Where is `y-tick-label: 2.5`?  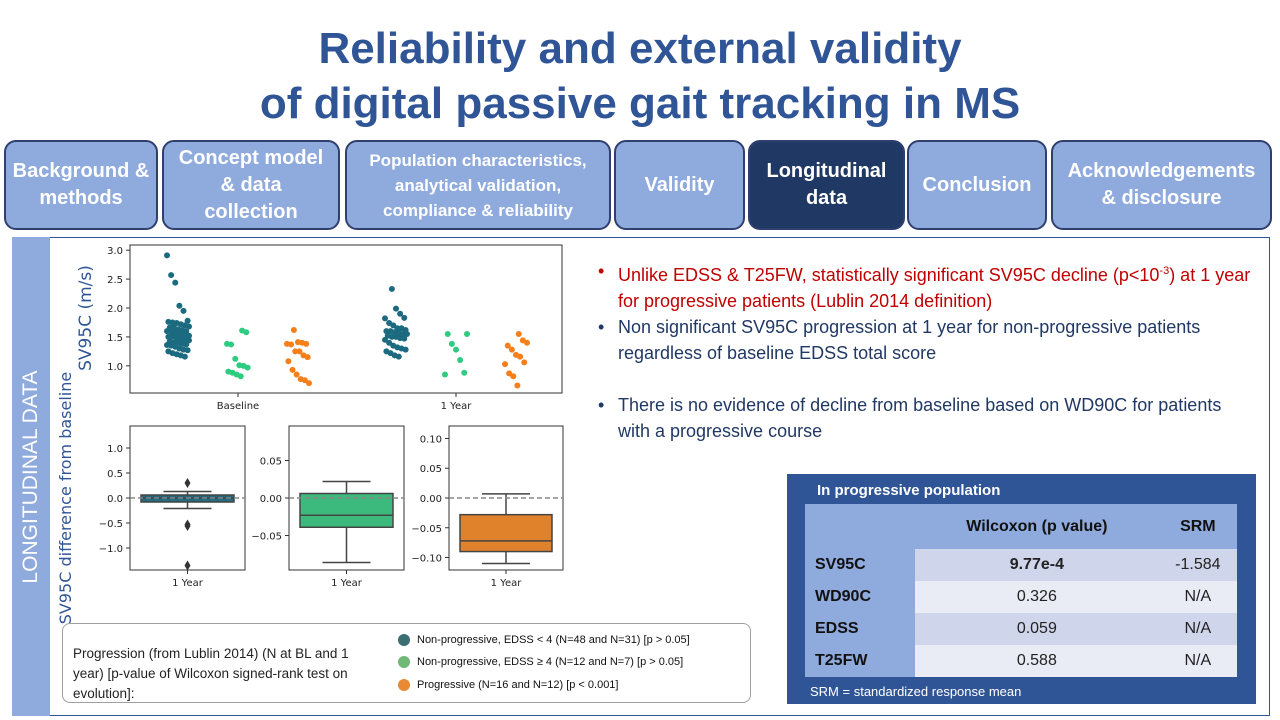 y-tick-label: 2.5 is located at coordinates (115, 280).